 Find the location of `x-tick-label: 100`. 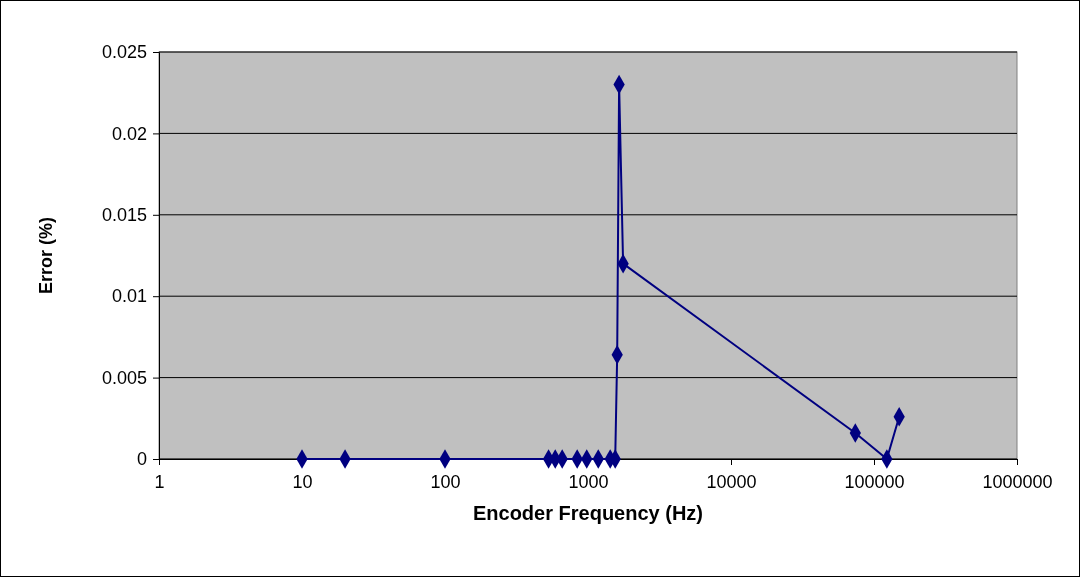

x-tick-label: 100 is located at coordinates (445, 481).